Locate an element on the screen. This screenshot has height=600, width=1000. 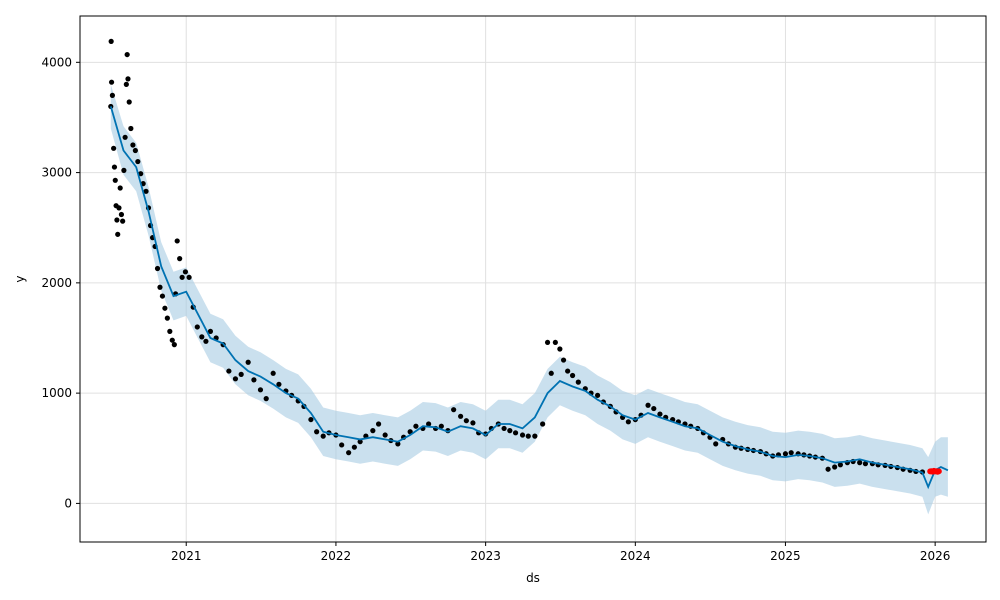
highlight-point is located at coordinates (938, 471).